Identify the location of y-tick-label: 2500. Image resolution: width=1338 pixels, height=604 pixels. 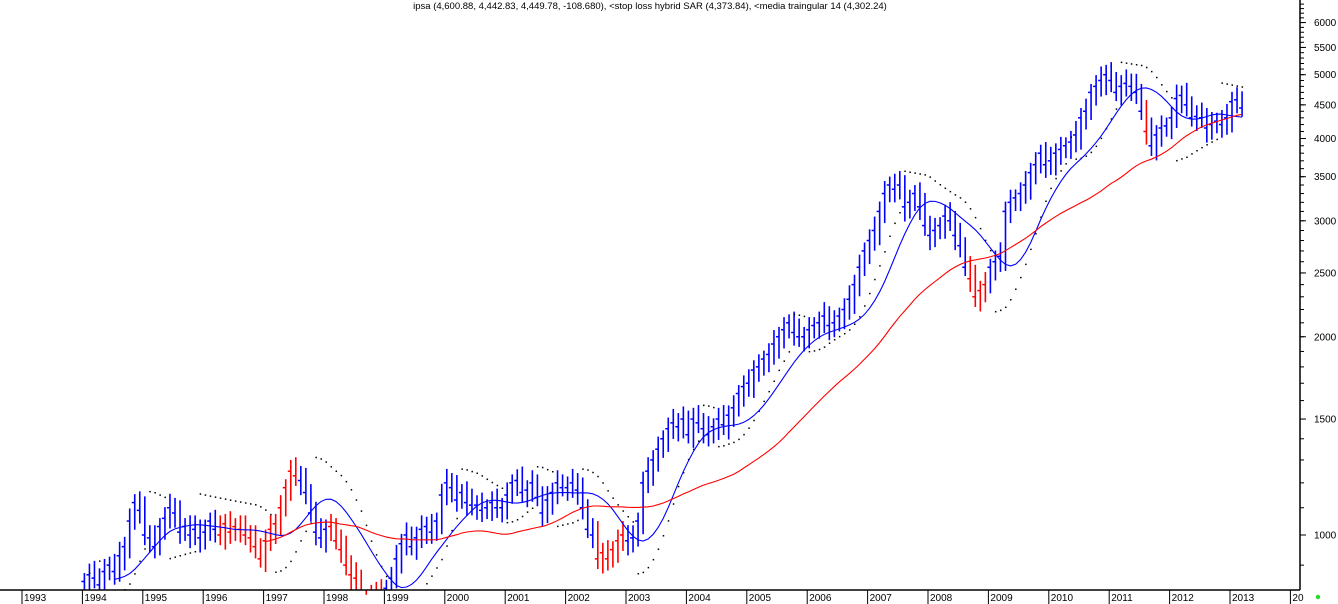
(1325, 273).